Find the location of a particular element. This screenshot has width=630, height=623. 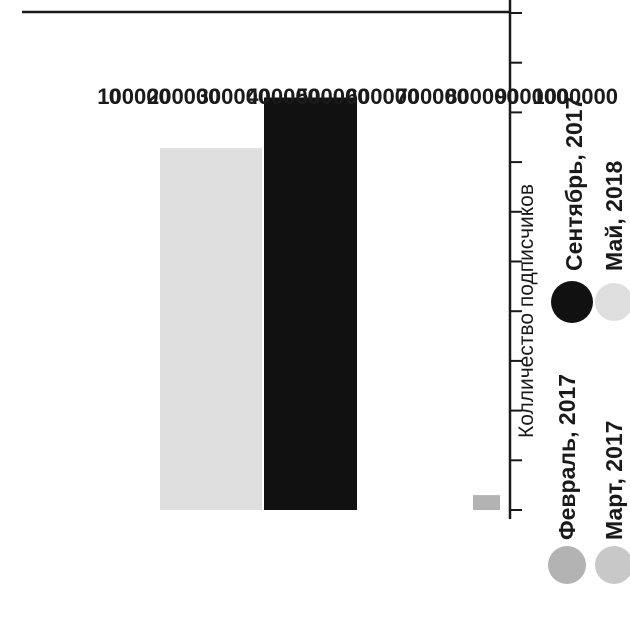

value-tick-label: 700000 is located at coordinates (431, 96).